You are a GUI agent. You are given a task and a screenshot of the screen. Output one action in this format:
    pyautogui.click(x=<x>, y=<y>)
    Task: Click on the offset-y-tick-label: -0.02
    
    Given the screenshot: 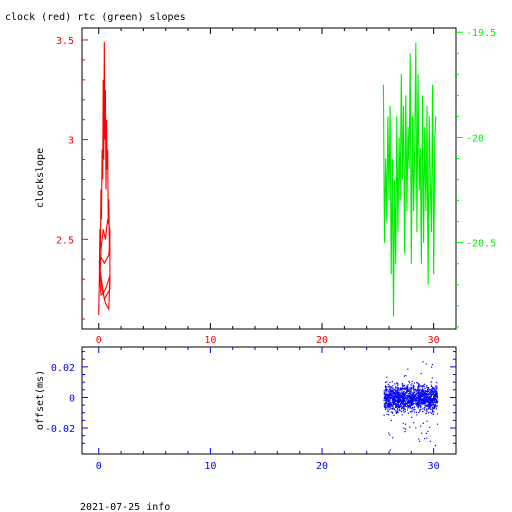 What is the action you would take?
    pyautogui.click(x=60, y=429)
    